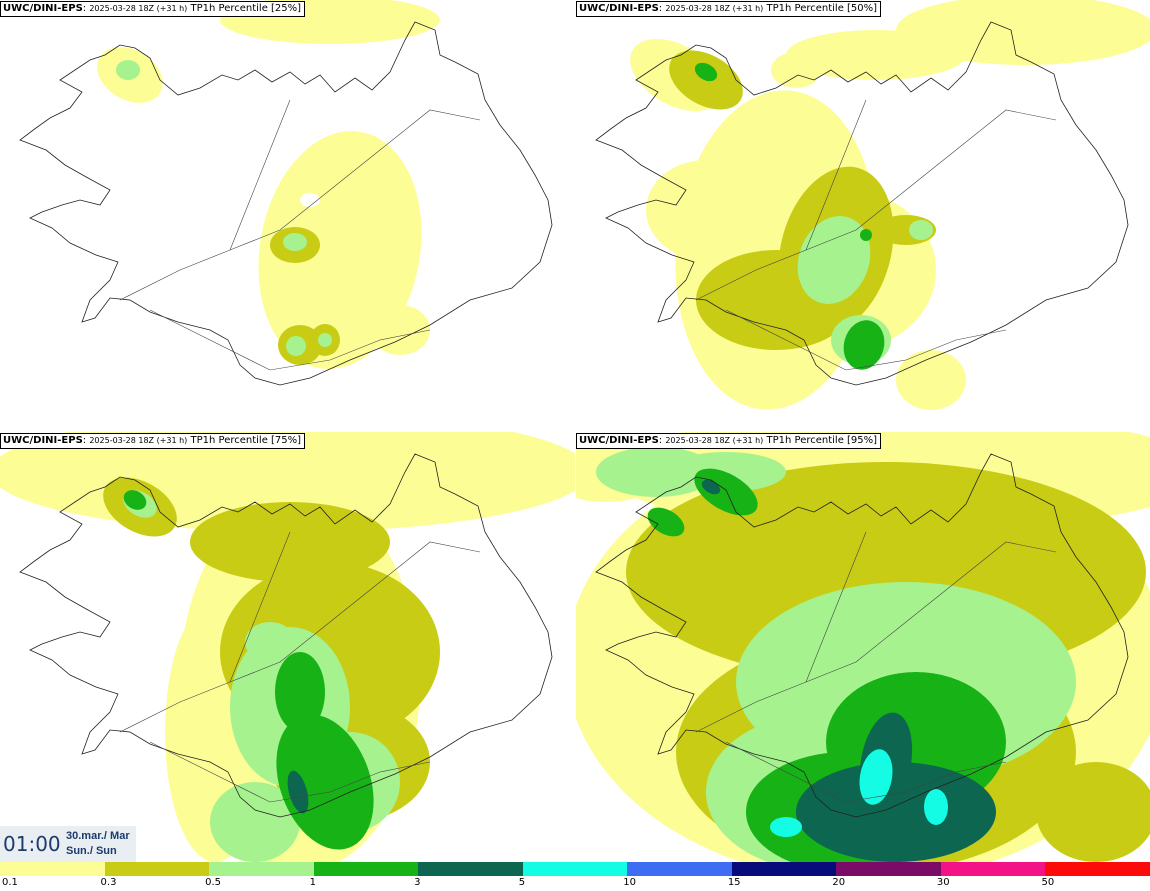  I want to click on legend-tick-label: 15, so click(734, 882).